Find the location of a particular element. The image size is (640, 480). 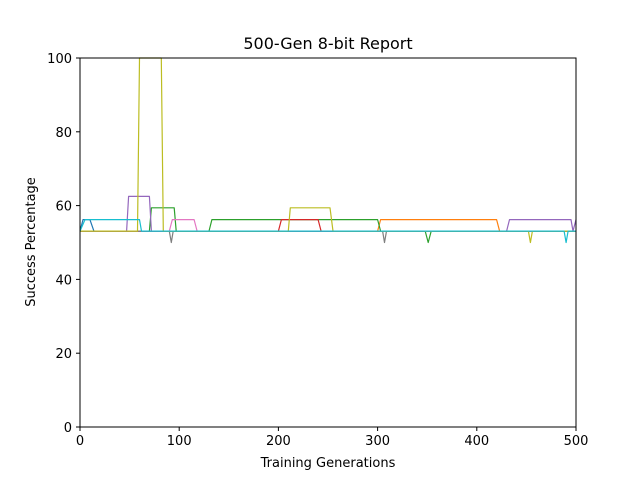

y-tick-label: 0 is located at coordinates (68, 428).